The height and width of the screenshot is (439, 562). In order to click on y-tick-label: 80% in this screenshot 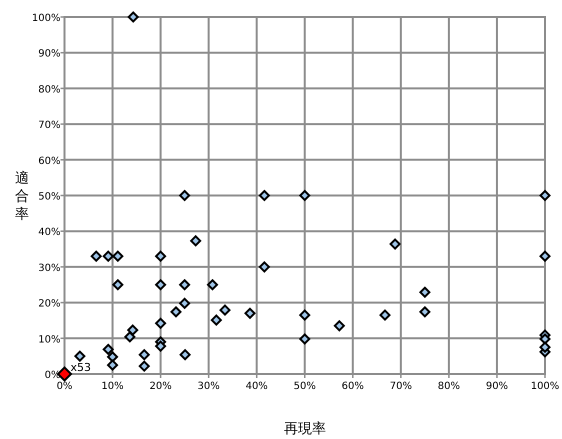, I will do `click(49, 90)`.